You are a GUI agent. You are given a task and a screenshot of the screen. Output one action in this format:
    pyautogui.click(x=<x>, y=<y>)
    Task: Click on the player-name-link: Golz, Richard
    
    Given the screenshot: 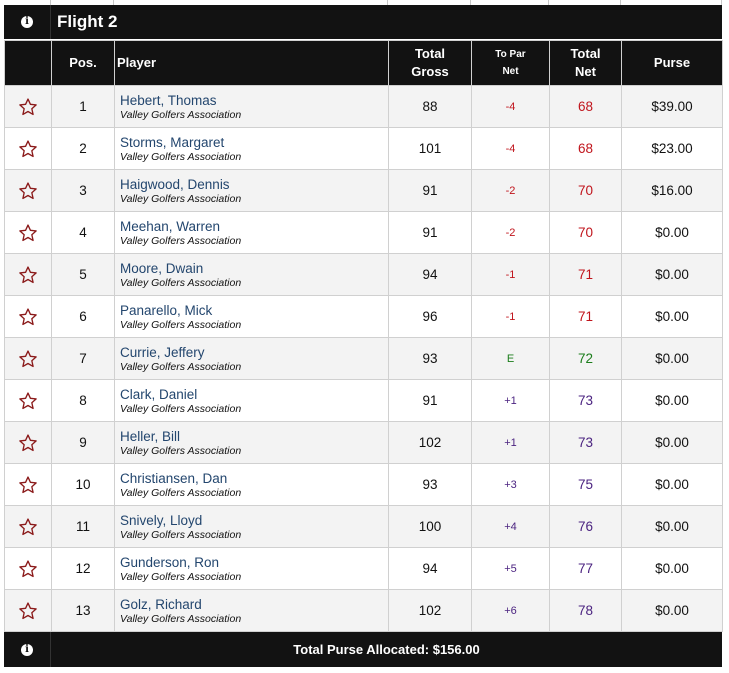 What is the action you would take?
    pyautogui.click(x=161, y=604)
    